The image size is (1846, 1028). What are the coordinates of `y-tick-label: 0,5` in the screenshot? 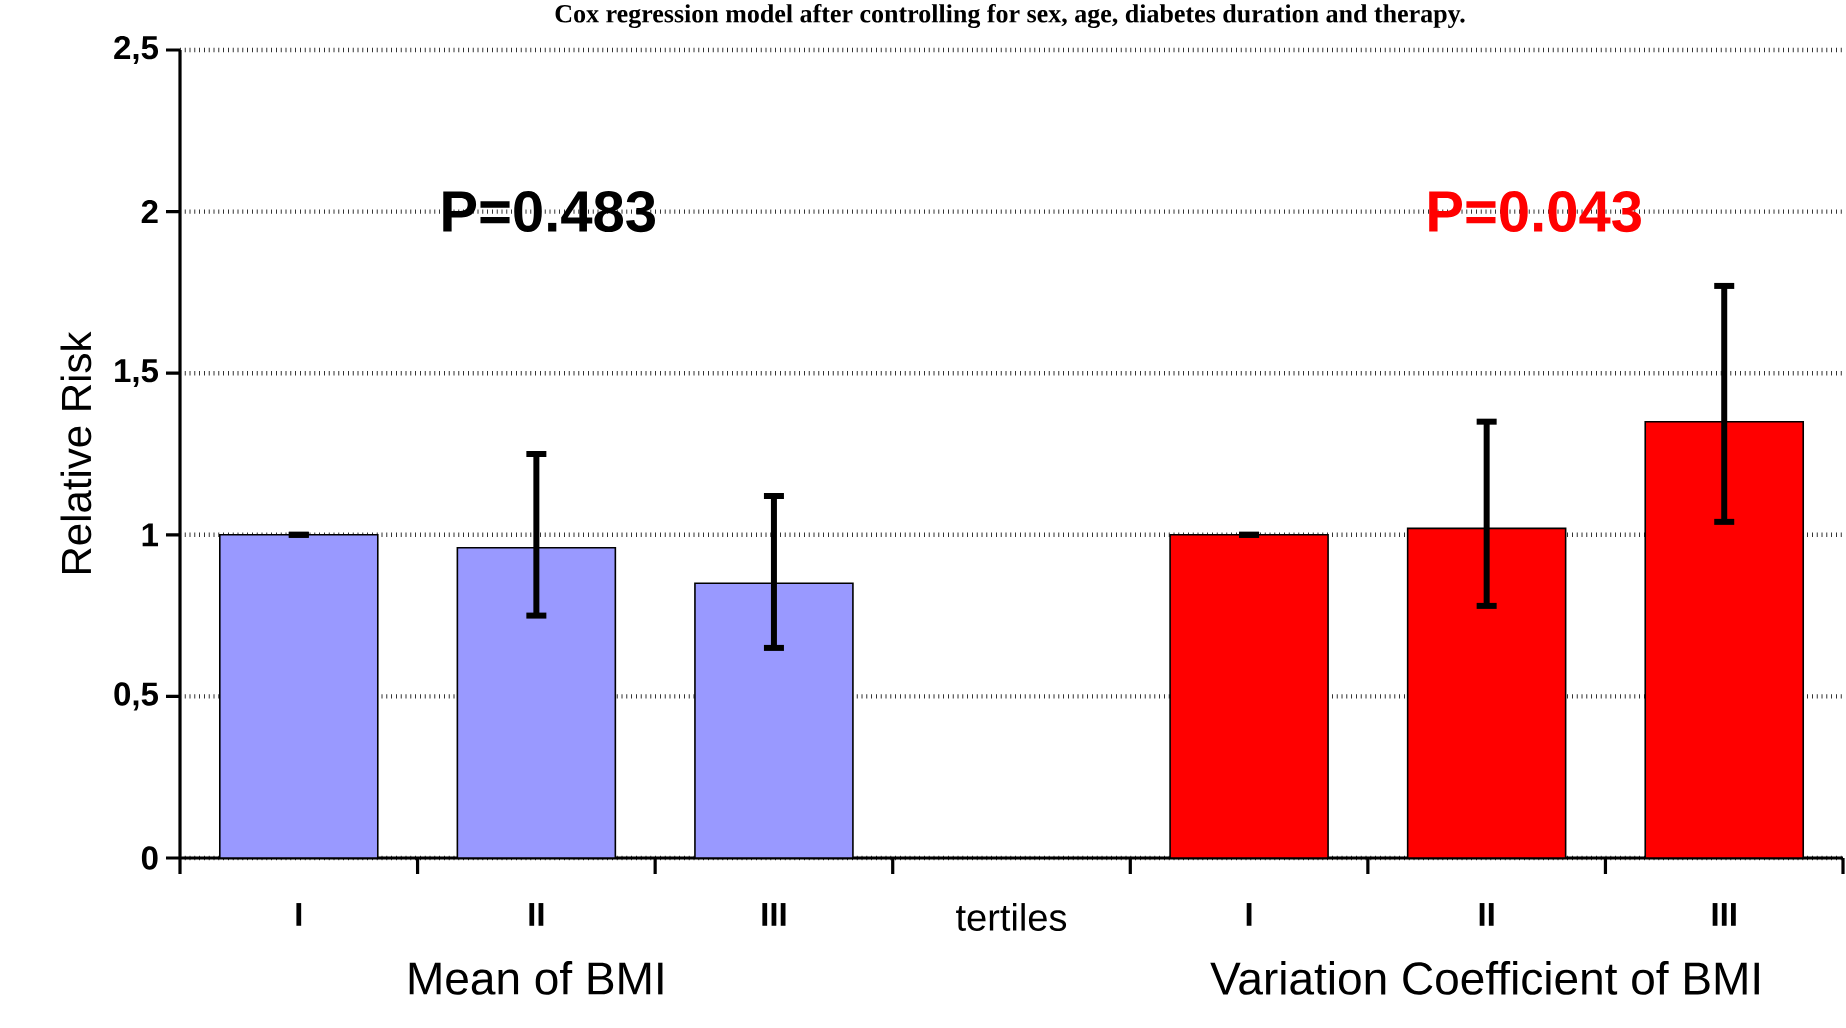 It's located at (136, 696).